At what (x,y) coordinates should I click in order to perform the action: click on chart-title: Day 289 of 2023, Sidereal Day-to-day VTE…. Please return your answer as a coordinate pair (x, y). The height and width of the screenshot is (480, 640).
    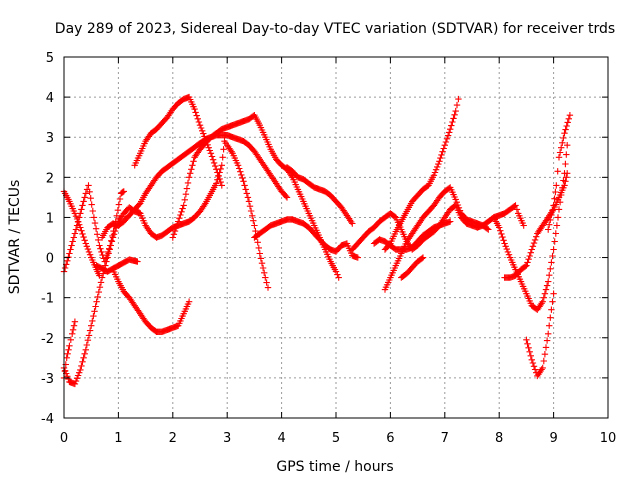
    Looking at the image, I should click on (335, 29).